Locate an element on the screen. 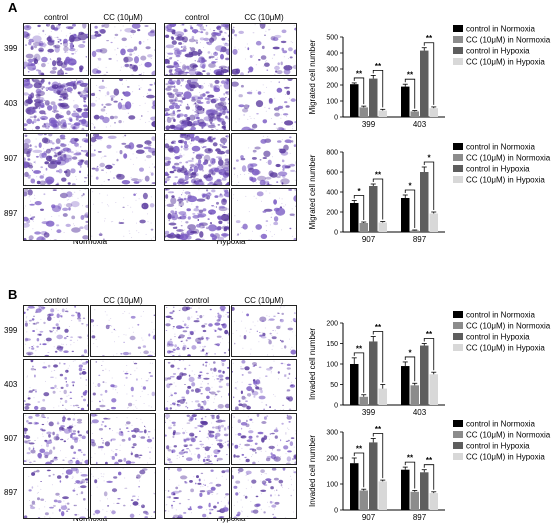 The width and height of the screenshot is (557, 528). row-label: 399 is located at coordinates (11, 48).